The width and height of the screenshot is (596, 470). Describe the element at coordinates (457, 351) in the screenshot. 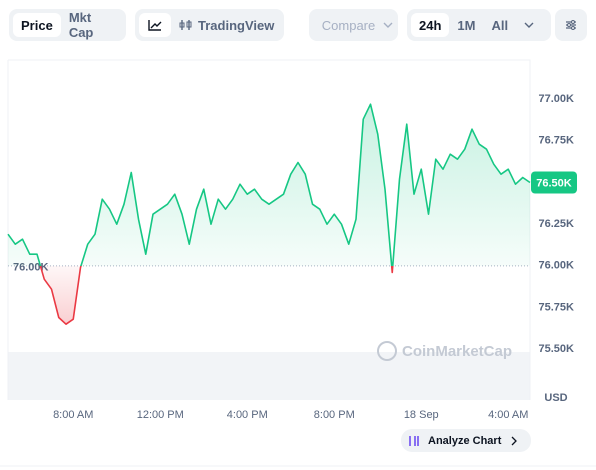

I see `watermark: CoinMarketCap` at that location.